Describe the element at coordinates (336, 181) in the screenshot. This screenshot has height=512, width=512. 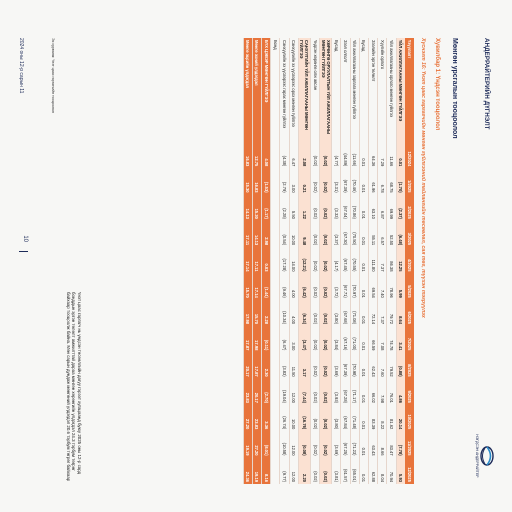
I see `table-cell: (3.31)` at that location.